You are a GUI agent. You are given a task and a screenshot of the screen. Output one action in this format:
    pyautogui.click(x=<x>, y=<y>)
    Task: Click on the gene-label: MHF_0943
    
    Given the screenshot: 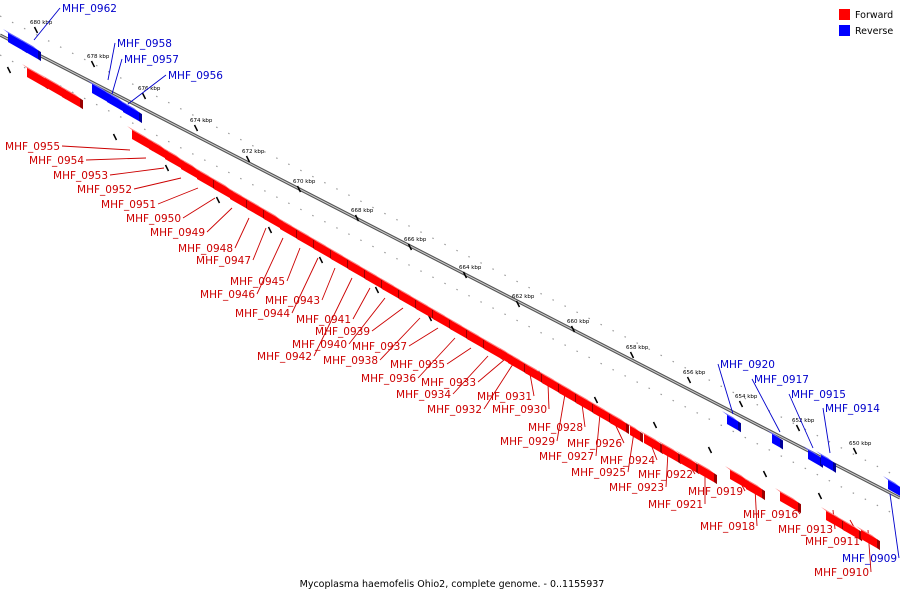 What is the action you would take?
    pyautogui.click(x=292, y=301)
    